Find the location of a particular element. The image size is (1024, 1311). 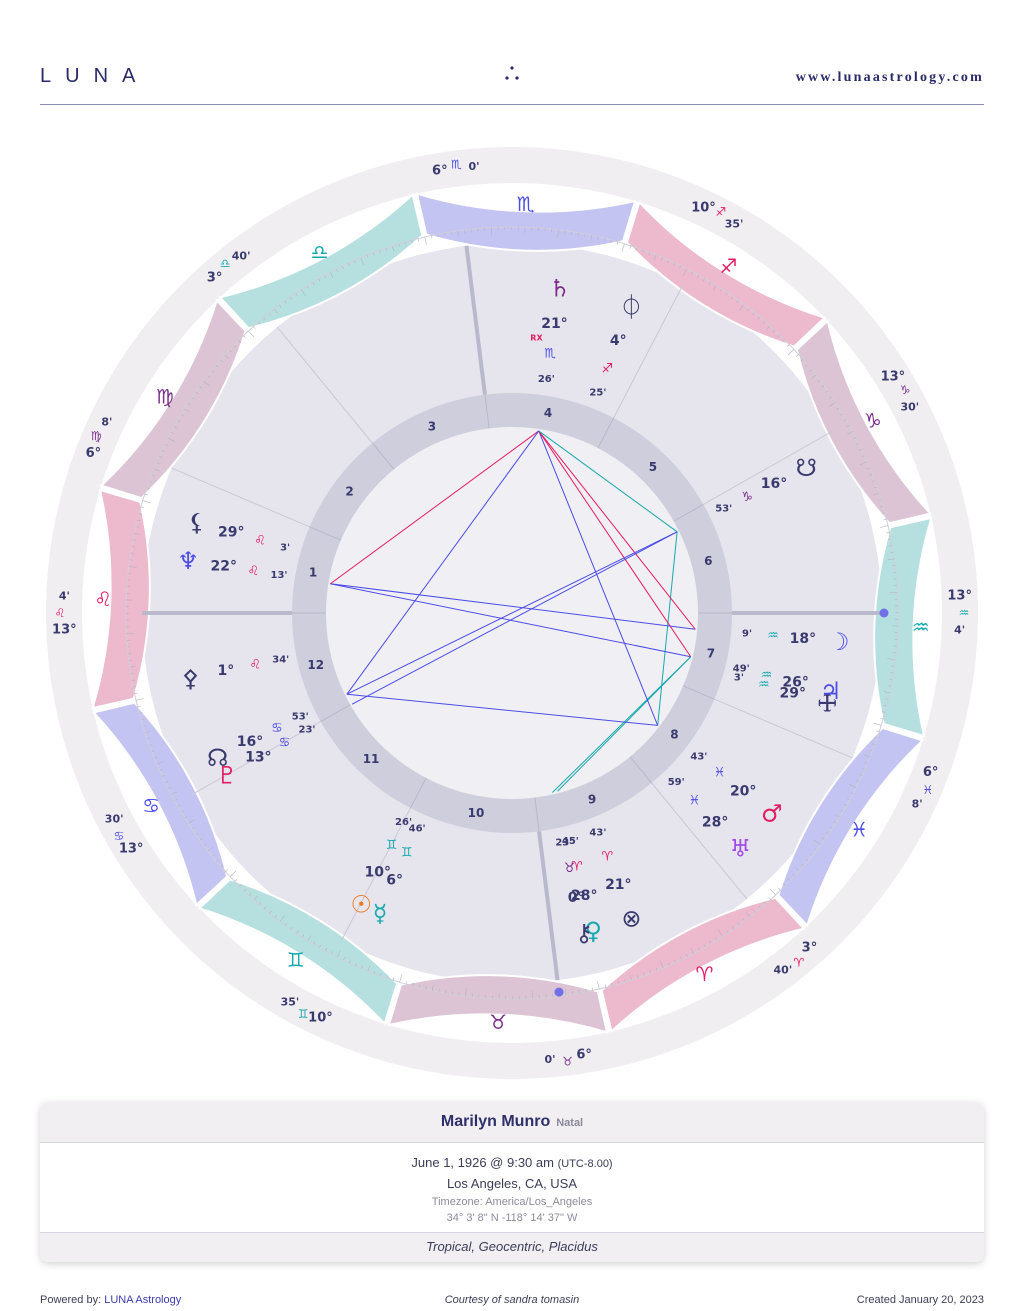

planet-sign-icon: ♑ is located at coordinates (747, 497).